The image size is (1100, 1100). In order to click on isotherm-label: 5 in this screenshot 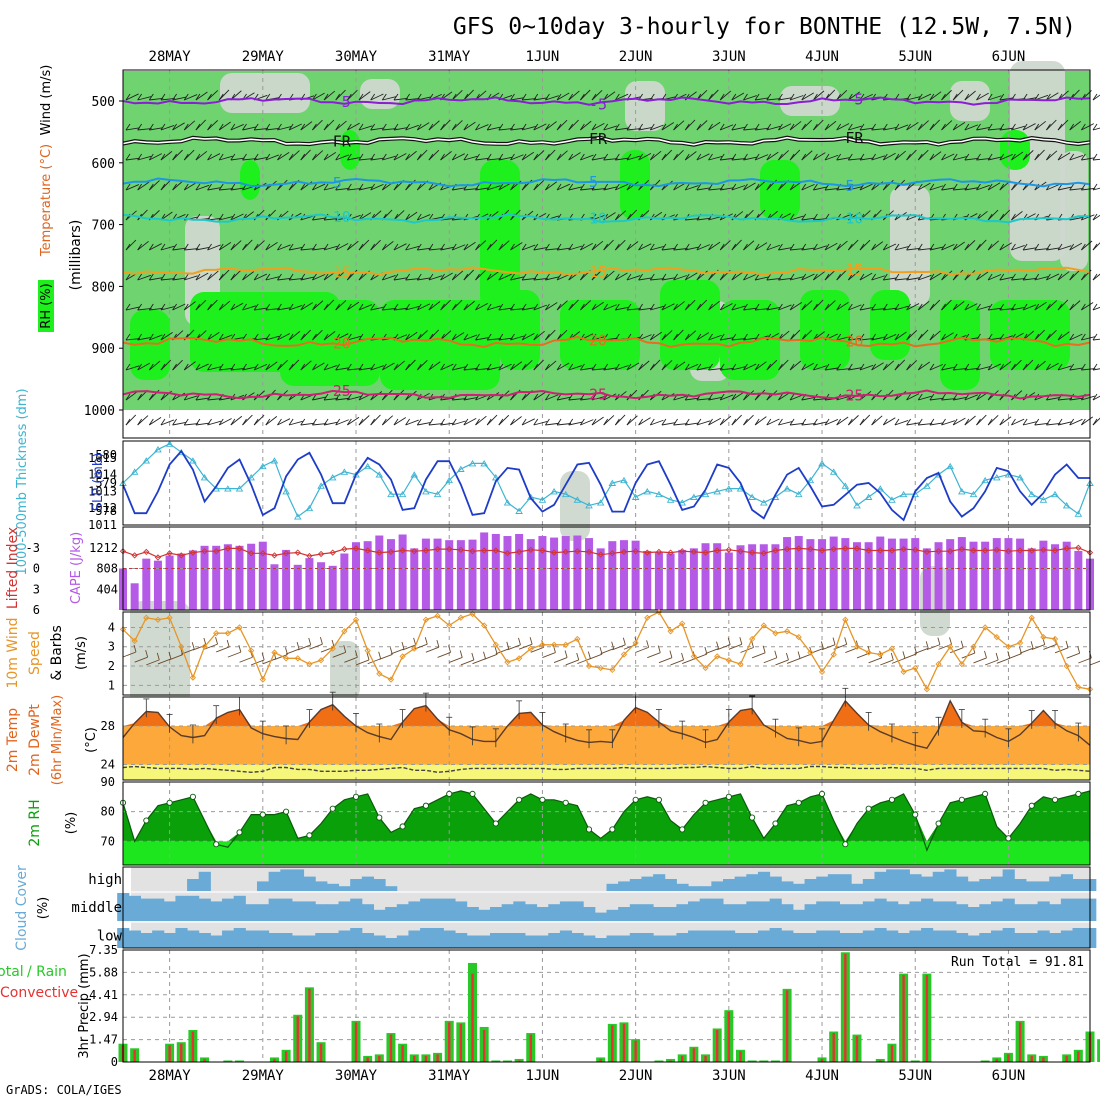, I will do `click(337, 183)`.